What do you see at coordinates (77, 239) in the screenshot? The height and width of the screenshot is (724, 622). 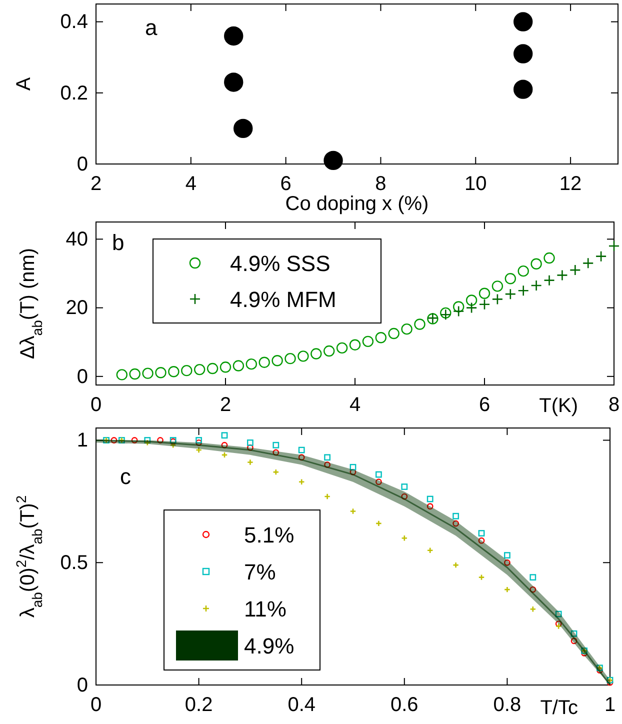 I see `y-tick-label: 40` at bounding box center [77, 239].